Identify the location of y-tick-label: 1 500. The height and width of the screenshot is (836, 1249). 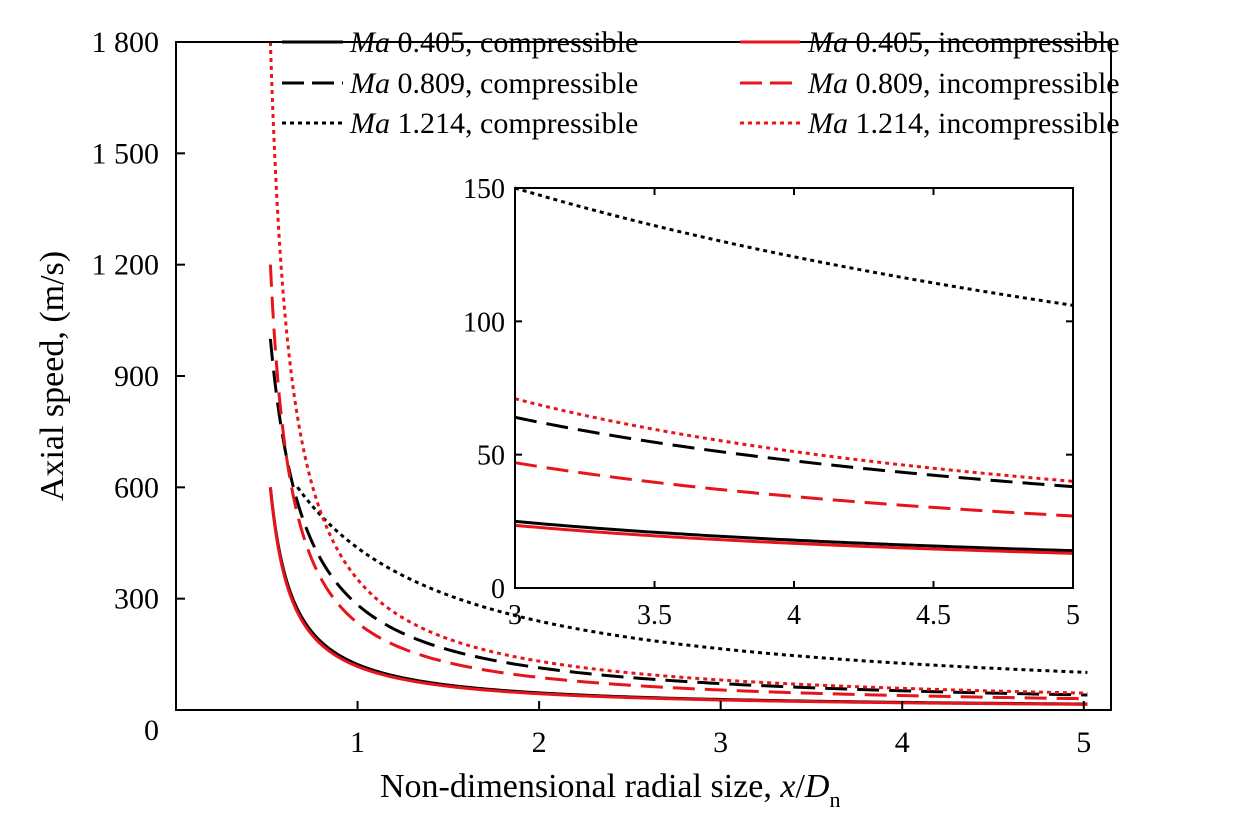
(126, 153).